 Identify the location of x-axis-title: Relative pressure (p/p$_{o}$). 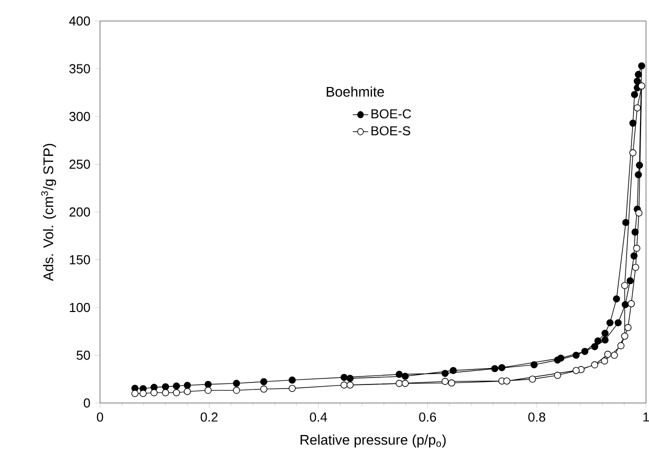
(373, 441).